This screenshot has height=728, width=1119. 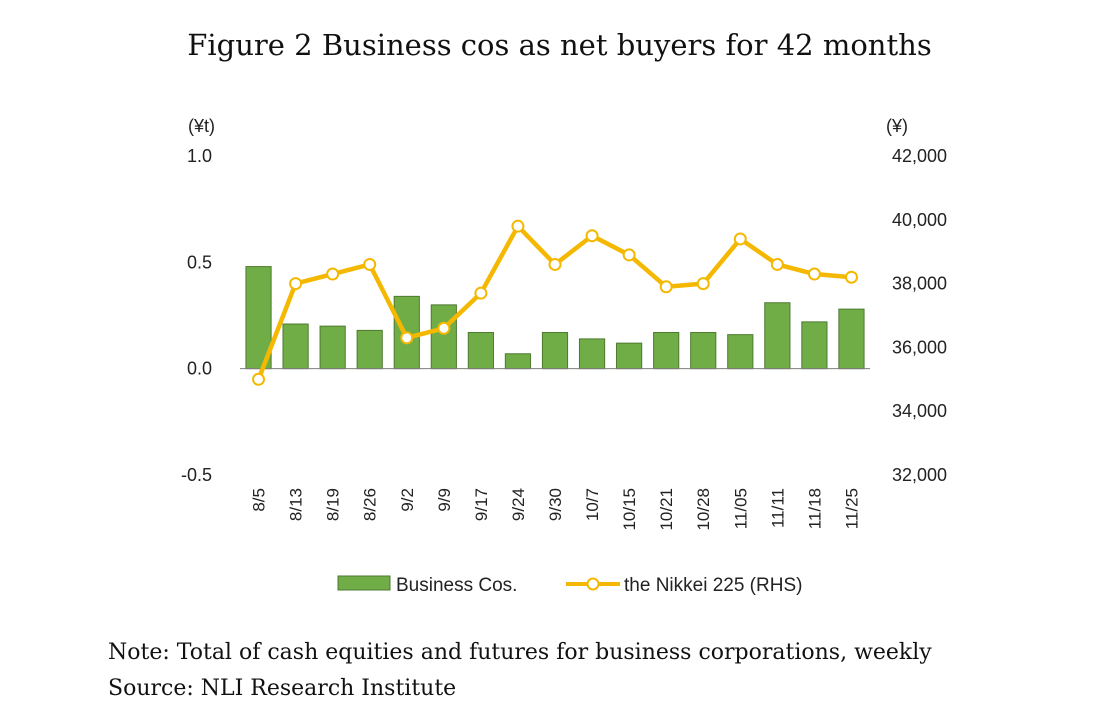 I want to click on x-tick-label: 8/5, so click(x=259, y=500).